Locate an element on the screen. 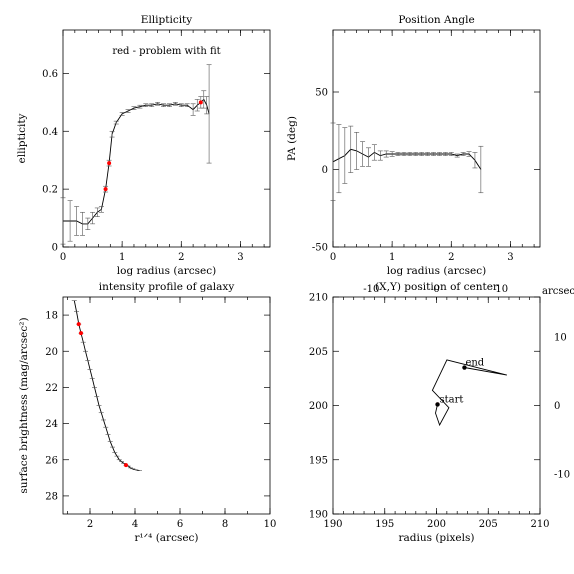 The height and width of the screenshot is (574, 574). ellipticity-plot-frame is located at coordinates (166, 138).